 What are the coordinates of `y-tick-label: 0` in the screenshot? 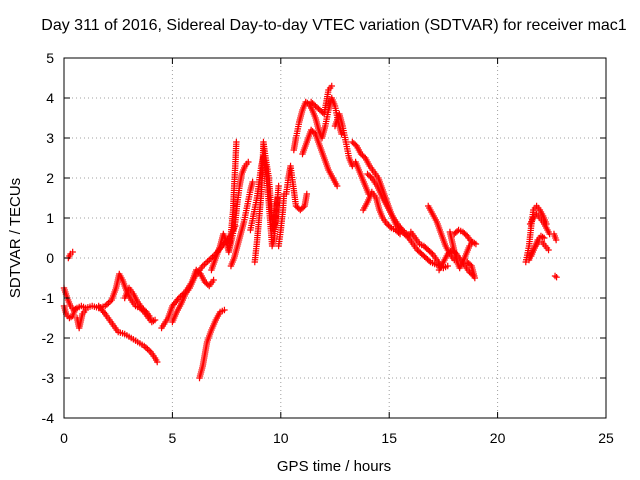 It's located at (50, 258).